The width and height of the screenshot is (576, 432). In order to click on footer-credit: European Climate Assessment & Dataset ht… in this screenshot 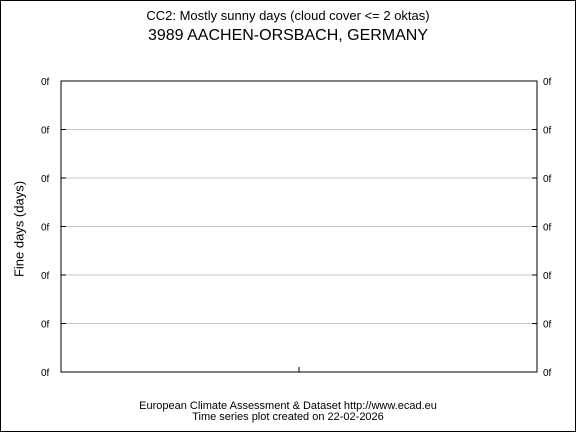, I will do `click(288, 406)`.